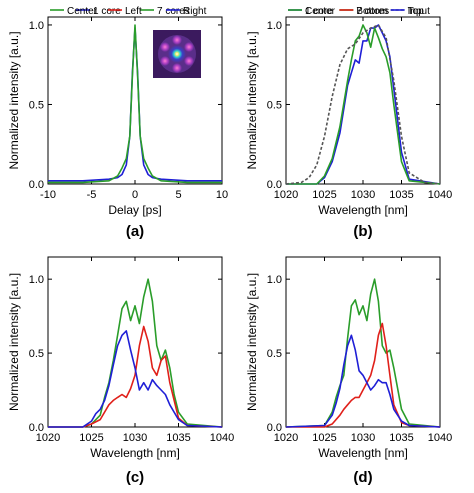 The width and height of the screenshot is (474, 493). I want to click on x-tick-label: -5, so click(92, 195).